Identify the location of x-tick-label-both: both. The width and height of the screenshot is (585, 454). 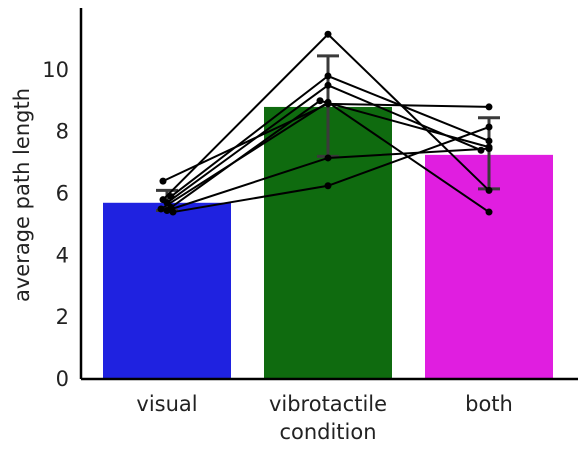
(489, 404).